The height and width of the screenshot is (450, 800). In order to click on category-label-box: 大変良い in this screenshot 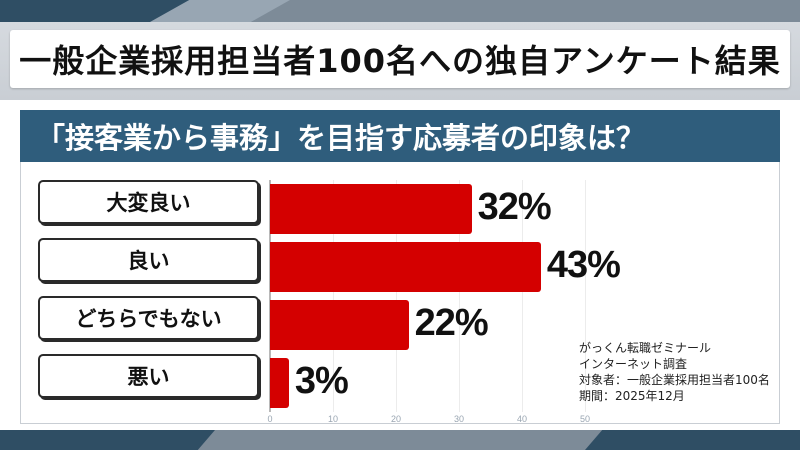, I will do `click(148, 202)`.